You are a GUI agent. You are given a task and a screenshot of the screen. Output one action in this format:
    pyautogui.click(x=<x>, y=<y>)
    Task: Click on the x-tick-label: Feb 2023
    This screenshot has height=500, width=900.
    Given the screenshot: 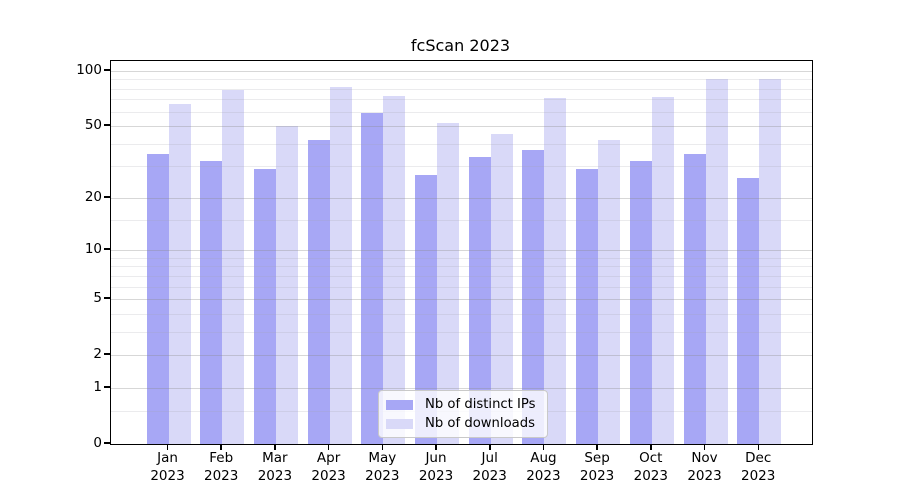 What is the action you would take?
    pyautogui.click(x=221, y=467)
    